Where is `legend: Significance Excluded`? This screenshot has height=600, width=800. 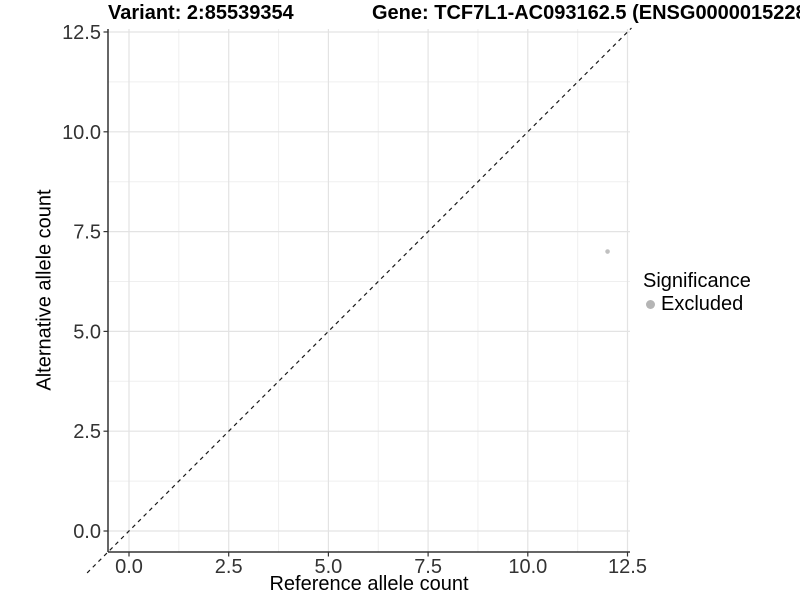 legend: Significance Excluded is located at coordinates (697, 292).